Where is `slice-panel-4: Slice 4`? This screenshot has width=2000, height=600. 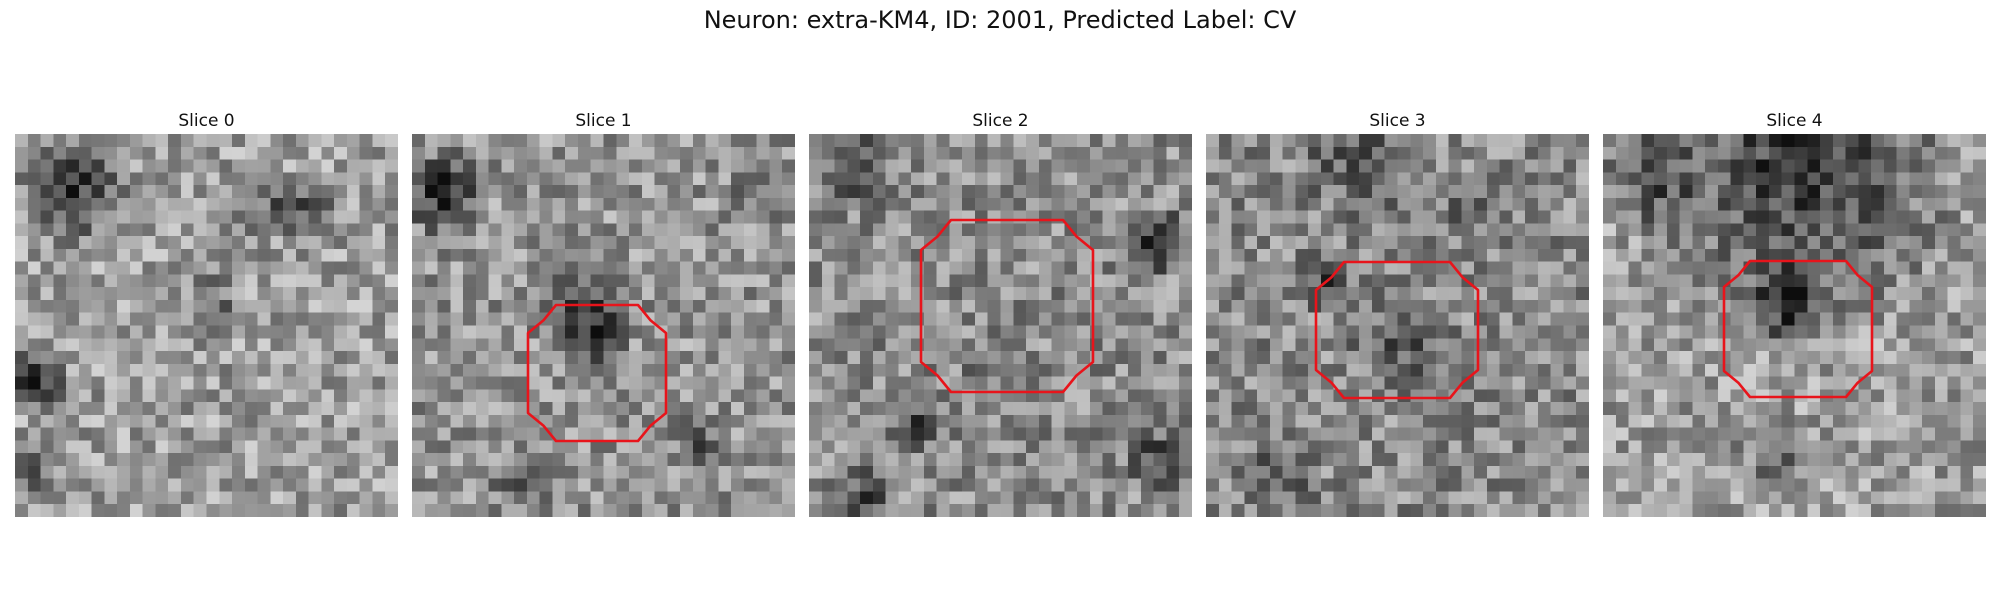 slice-panel-4: Slice 4 is located at coordinates (1794, 312).